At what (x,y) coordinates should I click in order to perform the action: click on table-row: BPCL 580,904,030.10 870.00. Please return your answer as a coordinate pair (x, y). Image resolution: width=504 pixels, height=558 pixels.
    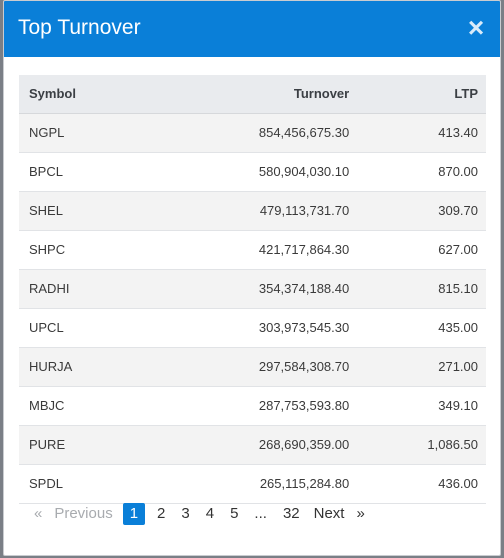
    Looking at the image, I should click on (252, 171).